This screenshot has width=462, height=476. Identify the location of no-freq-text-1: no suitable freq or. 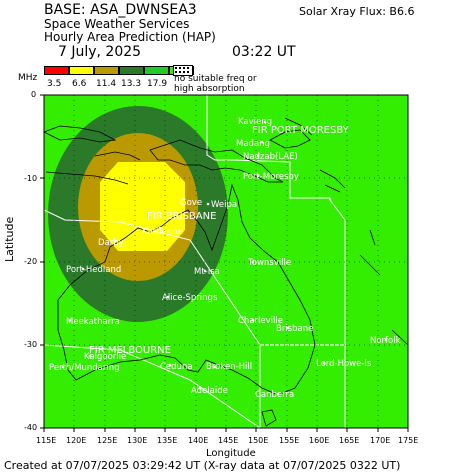
(215, 79).